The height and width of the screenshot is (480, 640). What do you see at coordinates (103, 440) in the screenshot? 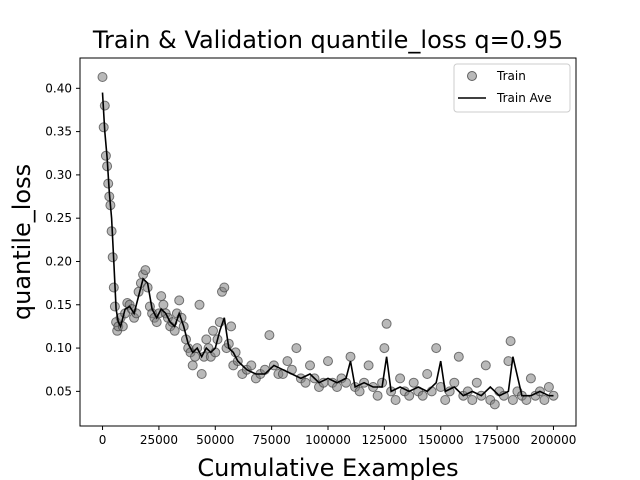
I see `x-tick-label: 0` at bounding box center [103, 440].